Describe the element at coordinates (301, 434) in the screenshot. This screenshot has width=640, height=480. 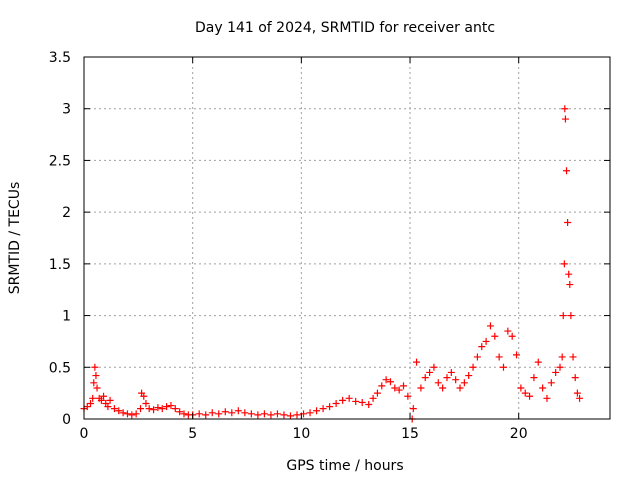
I see `x-tick-label: 10` at that location.